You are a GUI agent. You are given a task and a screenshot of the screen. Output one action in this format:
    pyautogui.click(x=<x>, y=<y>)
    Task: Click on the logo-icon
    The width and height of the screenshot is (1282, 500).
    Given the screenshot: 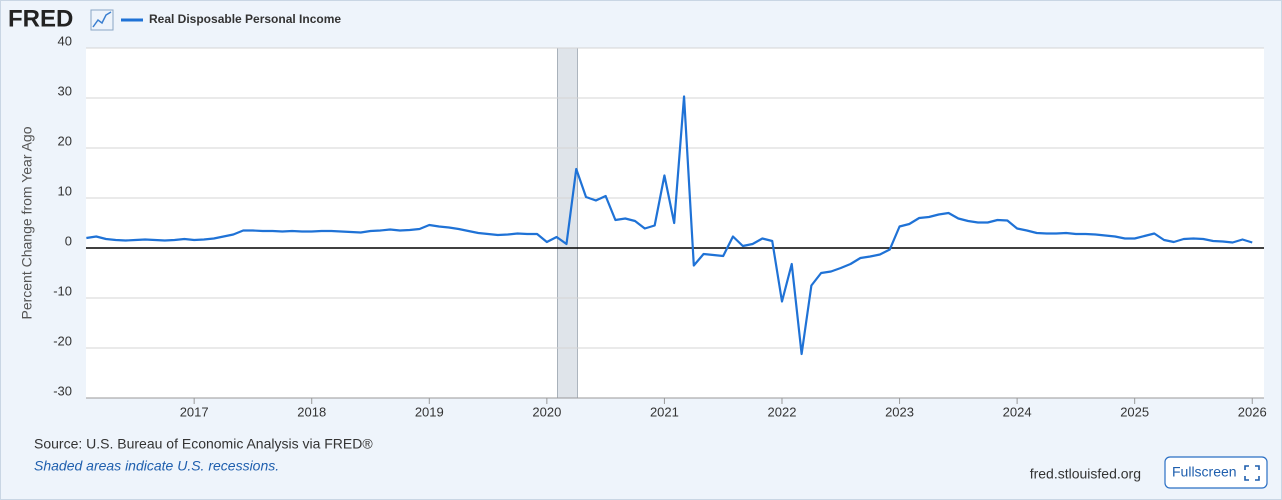 What is the action you would take?
    pyautogui.click(x=102, y=20)
    